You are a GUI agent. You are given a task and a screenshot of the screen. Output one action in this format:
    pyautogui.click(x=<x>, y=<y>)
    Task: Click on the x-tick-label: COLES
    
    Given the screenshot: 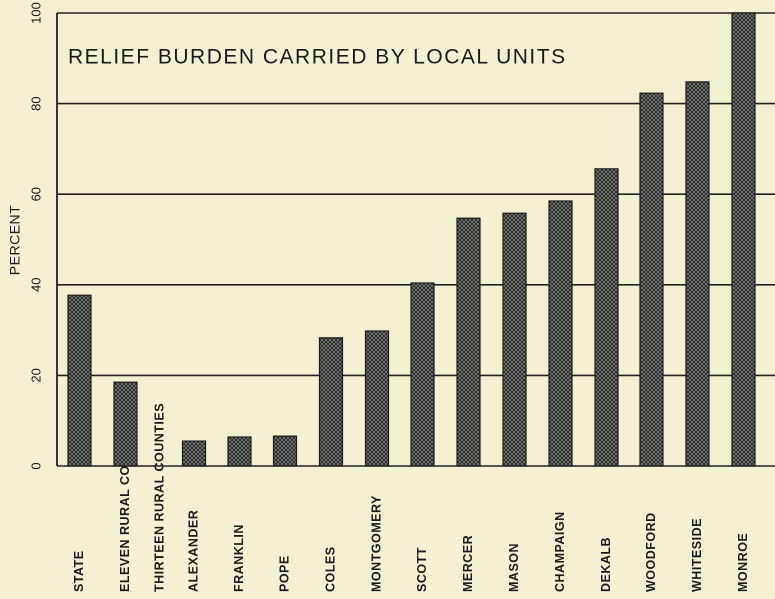 What is the action you would take?
    pyautogui.click(x=330, y=569)
    